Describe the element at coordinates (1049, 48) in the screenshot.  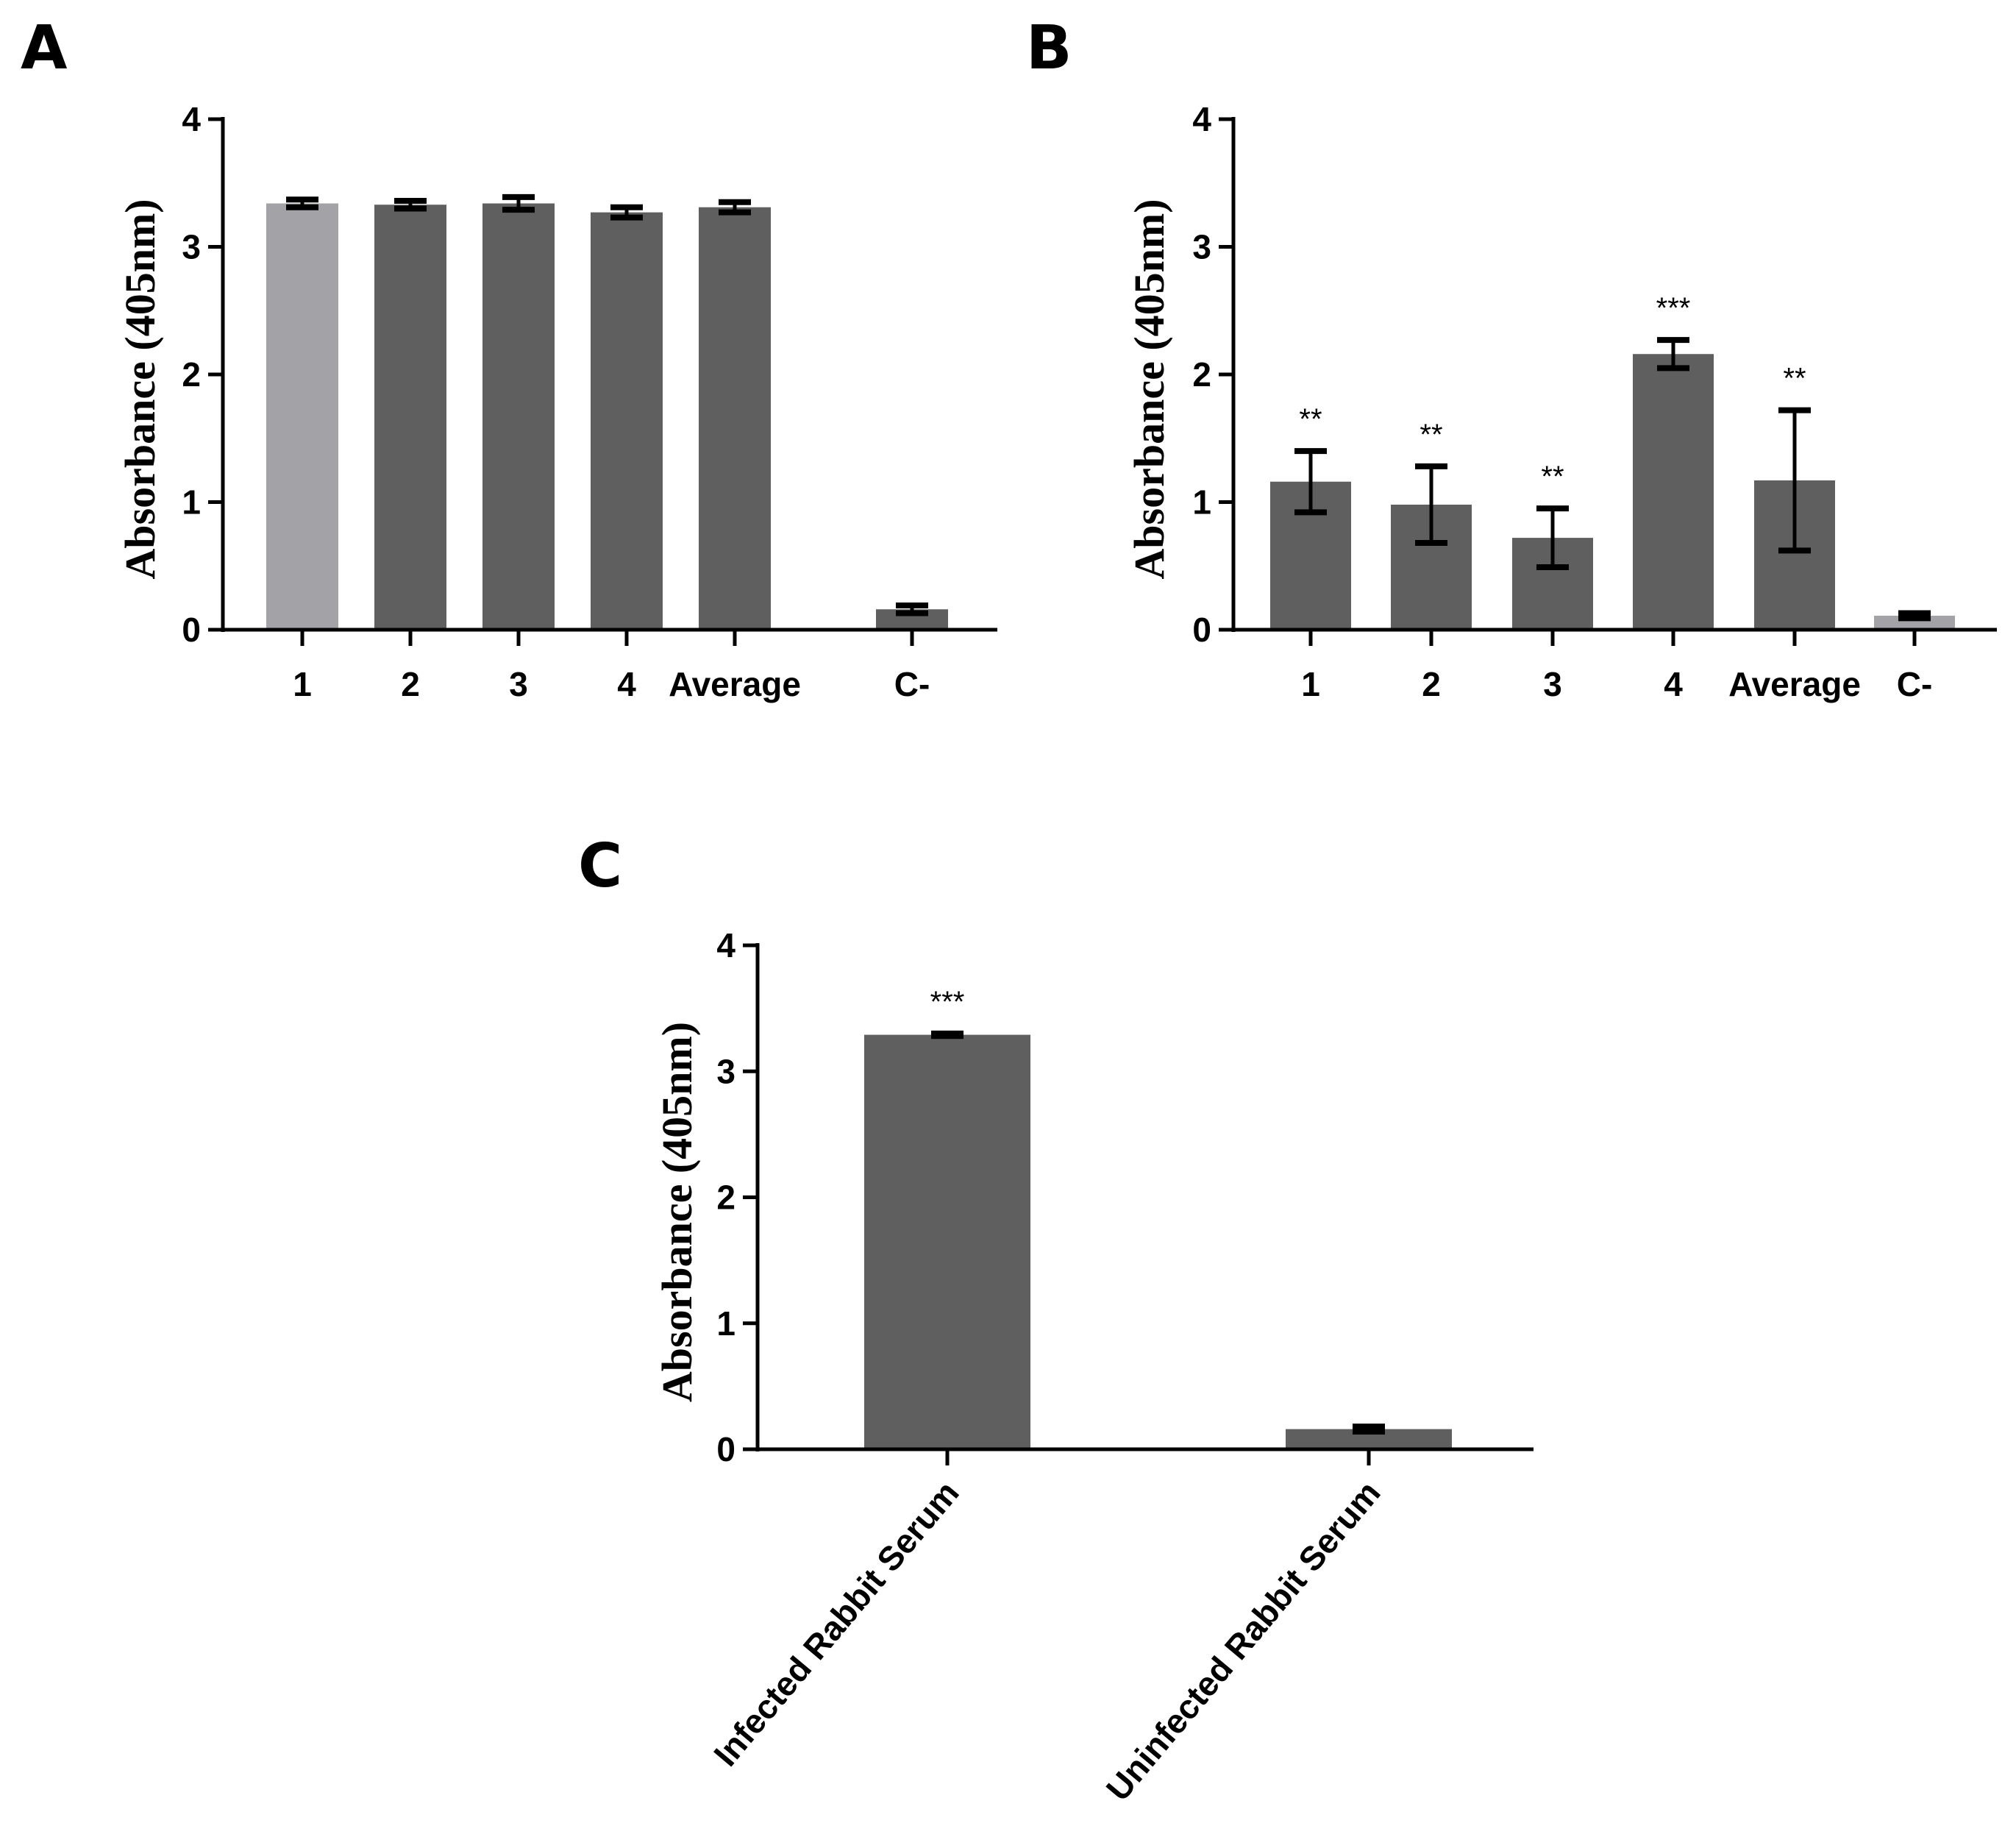
I see `panel-b-label: B` at that location.